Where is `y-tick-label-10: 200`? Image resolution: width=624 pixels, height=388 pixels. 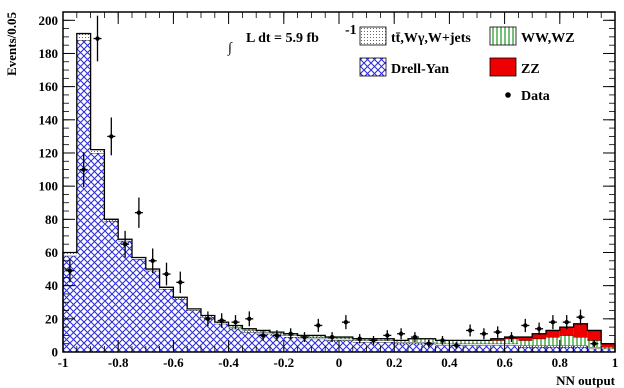 y-tick-label-10: 200 is located at coordinates (49, 20).